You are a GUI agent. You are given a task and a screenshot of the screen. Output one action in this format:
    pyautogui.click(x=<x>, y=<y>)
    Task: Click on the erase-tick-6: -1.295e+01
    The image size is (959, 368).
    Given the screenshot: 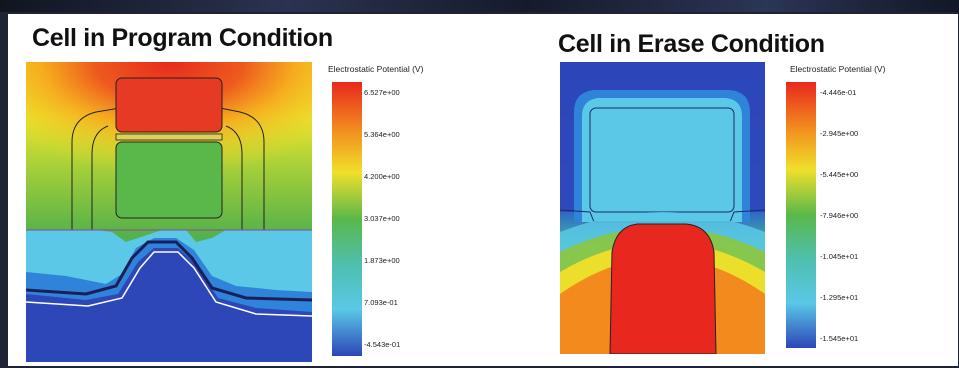 What is the action you would take?
    pyautogui.click(x=839, y=297)
    